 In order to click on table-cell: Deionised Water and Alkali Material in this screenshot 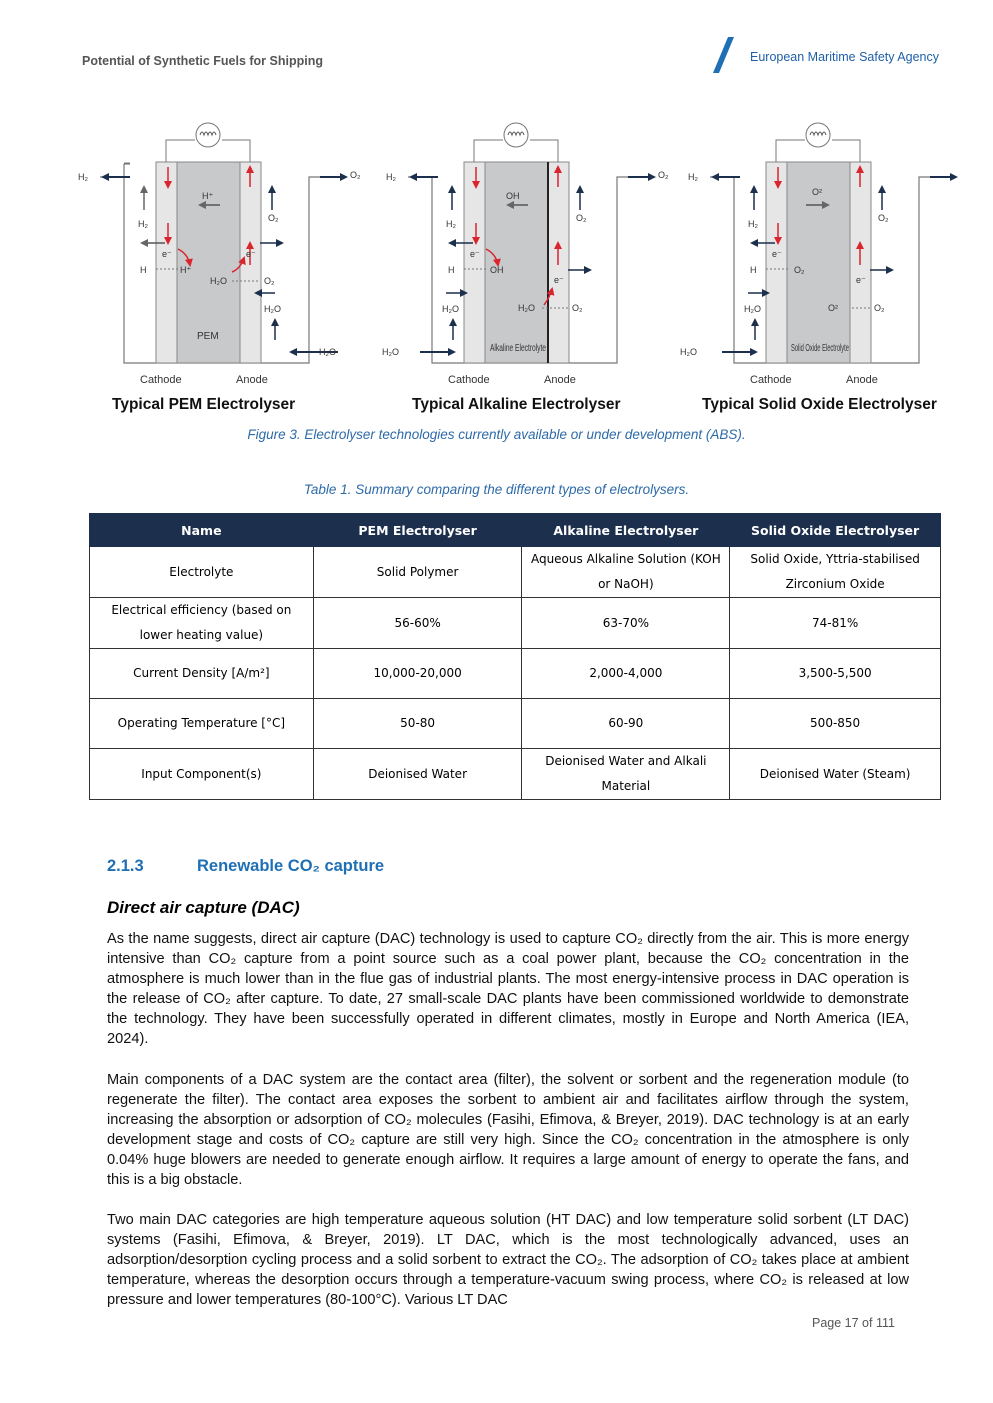, I will do `click(626, 774)`.